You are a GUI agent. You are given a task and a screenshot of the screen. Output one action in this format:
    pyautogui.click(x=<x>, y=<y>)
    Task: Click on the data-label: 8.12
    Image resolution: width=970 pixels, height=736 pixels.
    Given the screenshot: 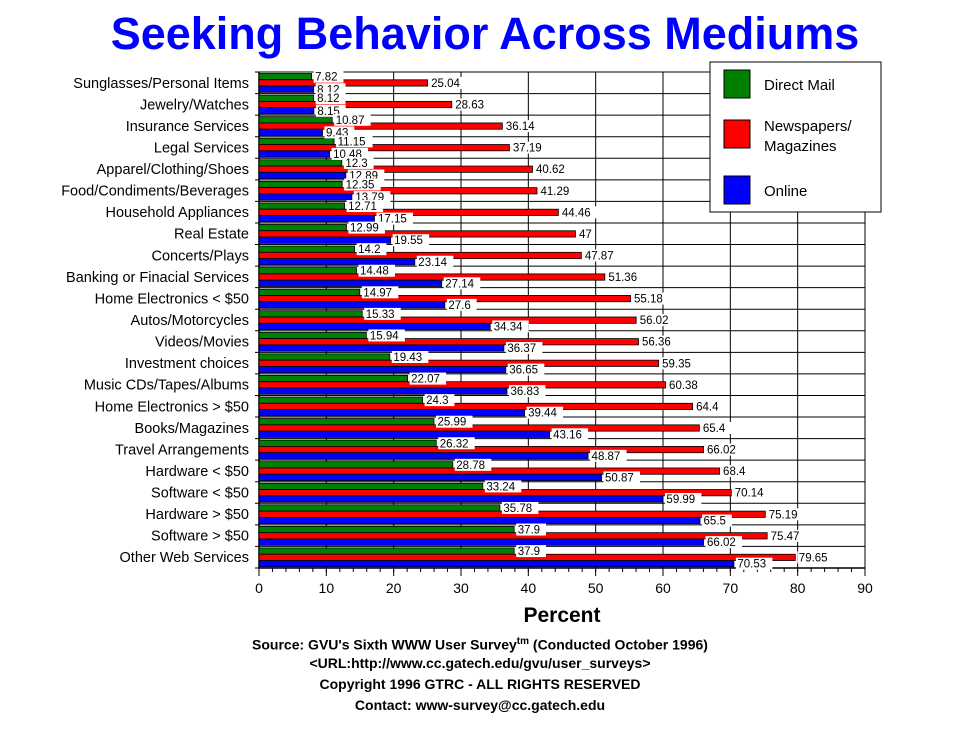 What is the action you would take?
    pyautogui.click(x=328, y=99)
    